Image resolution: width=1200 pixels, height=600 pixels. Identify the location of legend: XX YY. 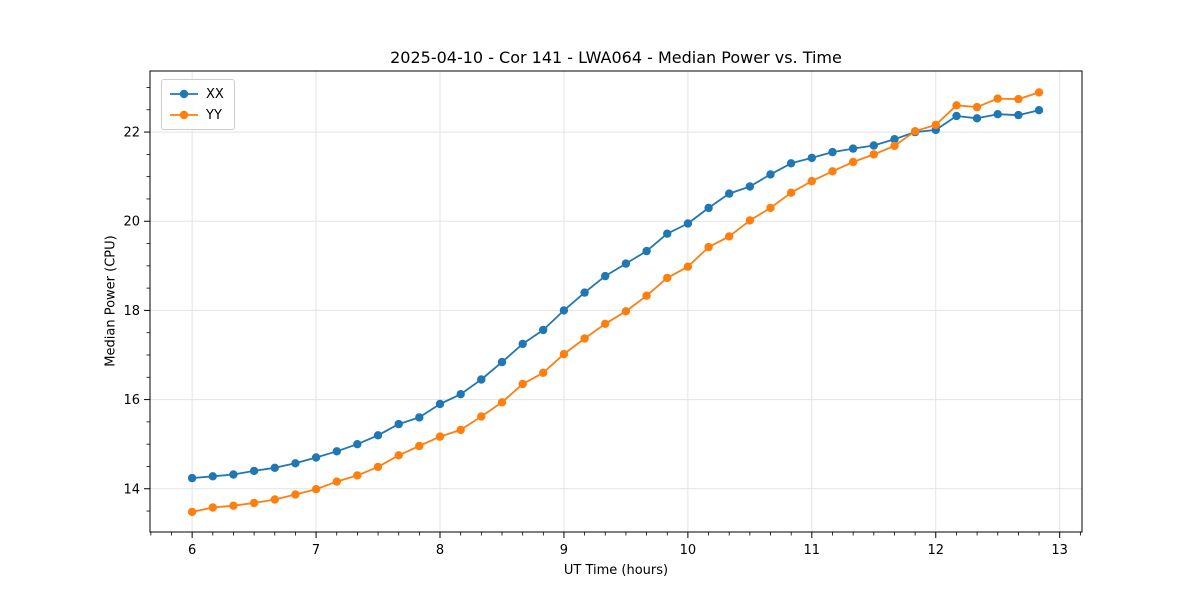
(198, 104).